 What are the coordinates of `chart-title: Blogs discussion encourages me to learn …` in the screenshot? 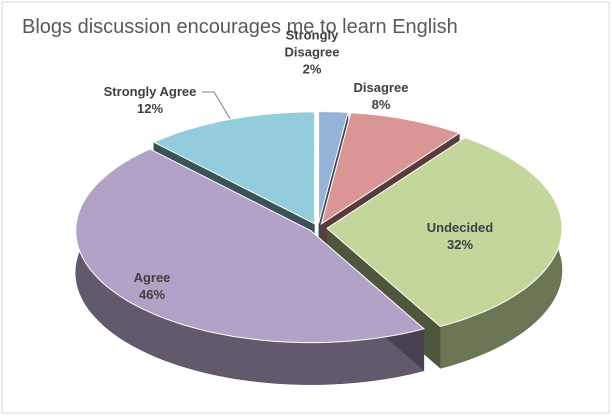 It's located at (240, 27).